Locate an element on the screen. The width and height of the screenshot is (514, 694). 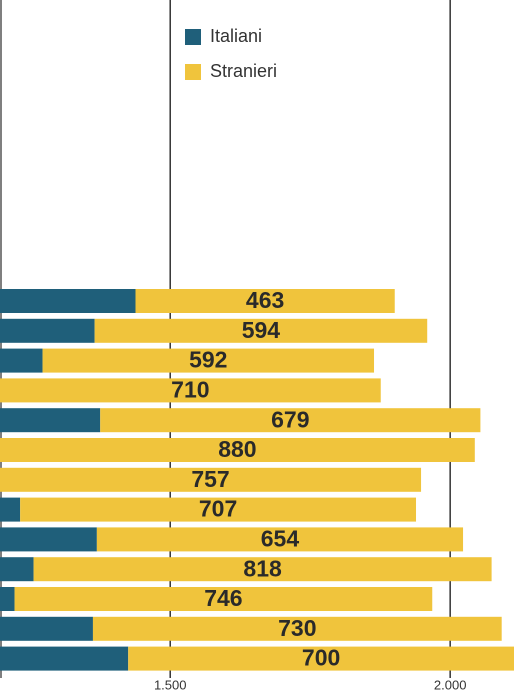
data-label: 757 is located at coordinates (210, 479).